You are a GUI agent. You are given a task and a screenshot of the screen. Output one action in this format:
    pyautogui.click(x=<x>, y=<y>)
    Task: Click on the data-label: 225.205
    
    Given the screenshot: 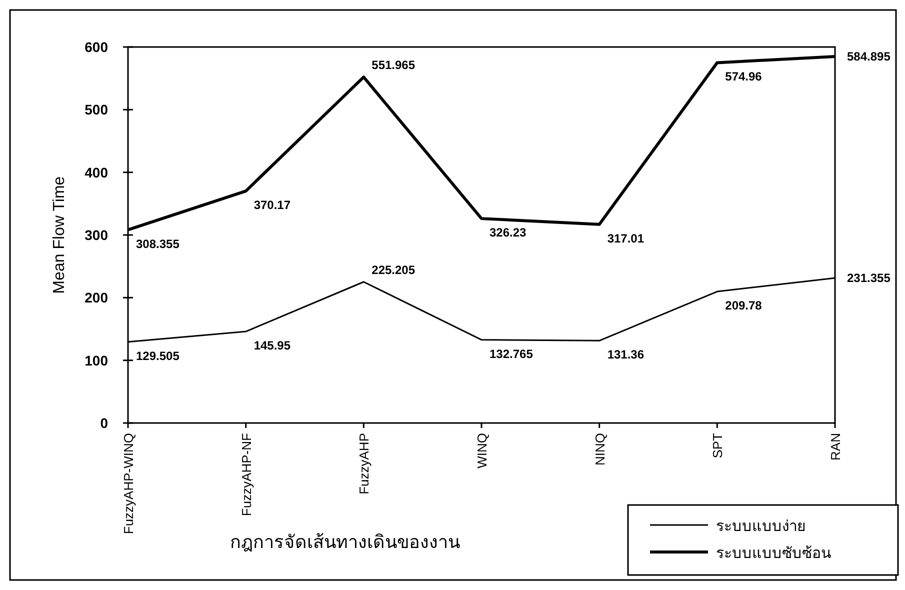 What is the action you would take?
    pyautogui.click(x=394, y=269)
    